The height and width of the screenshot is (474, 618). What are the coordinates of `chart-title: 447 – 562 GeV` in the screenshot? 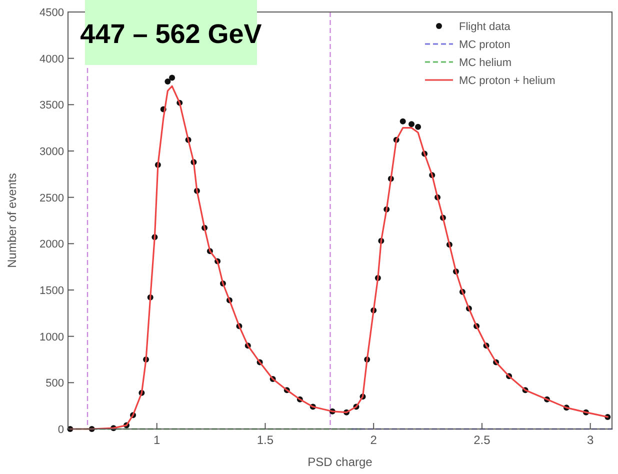 It's located at (171, 34).